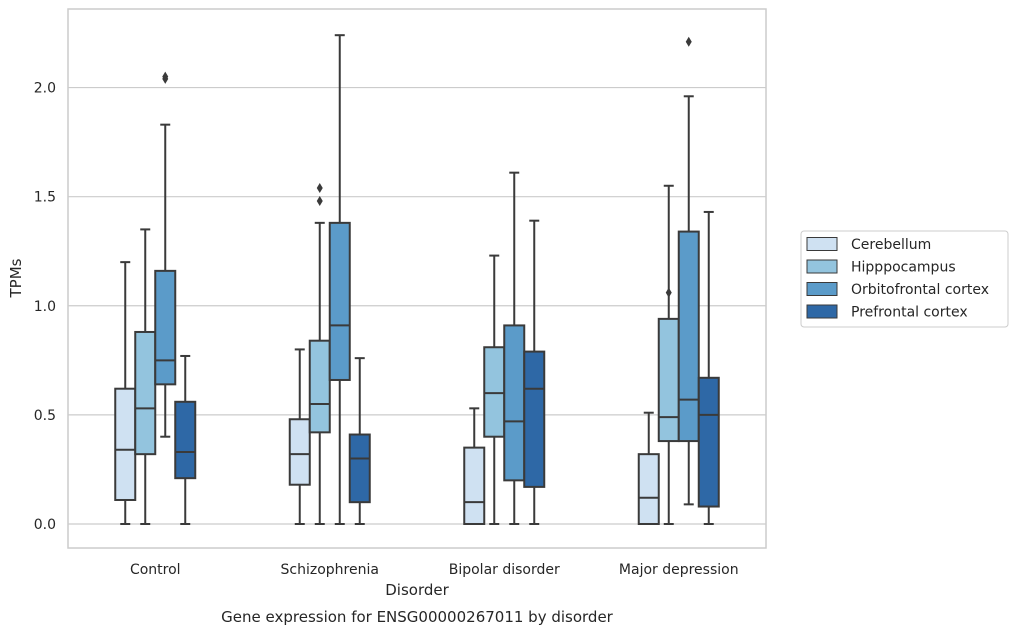 This screenshot has width=1018, height=634. I want to click on x-tick-label: Major depression, so click(679, 570).